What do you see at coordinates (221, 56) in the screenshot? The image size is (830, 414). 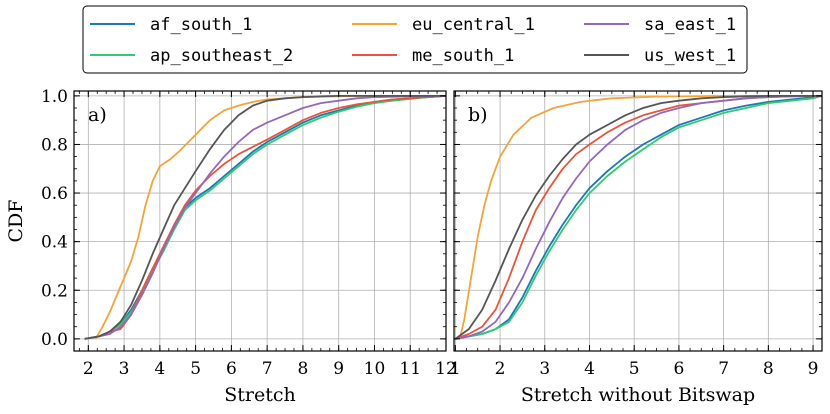 I see `legend-label-ap-southeast-2: ap_southeast_2` at bounding box center [221, 56].